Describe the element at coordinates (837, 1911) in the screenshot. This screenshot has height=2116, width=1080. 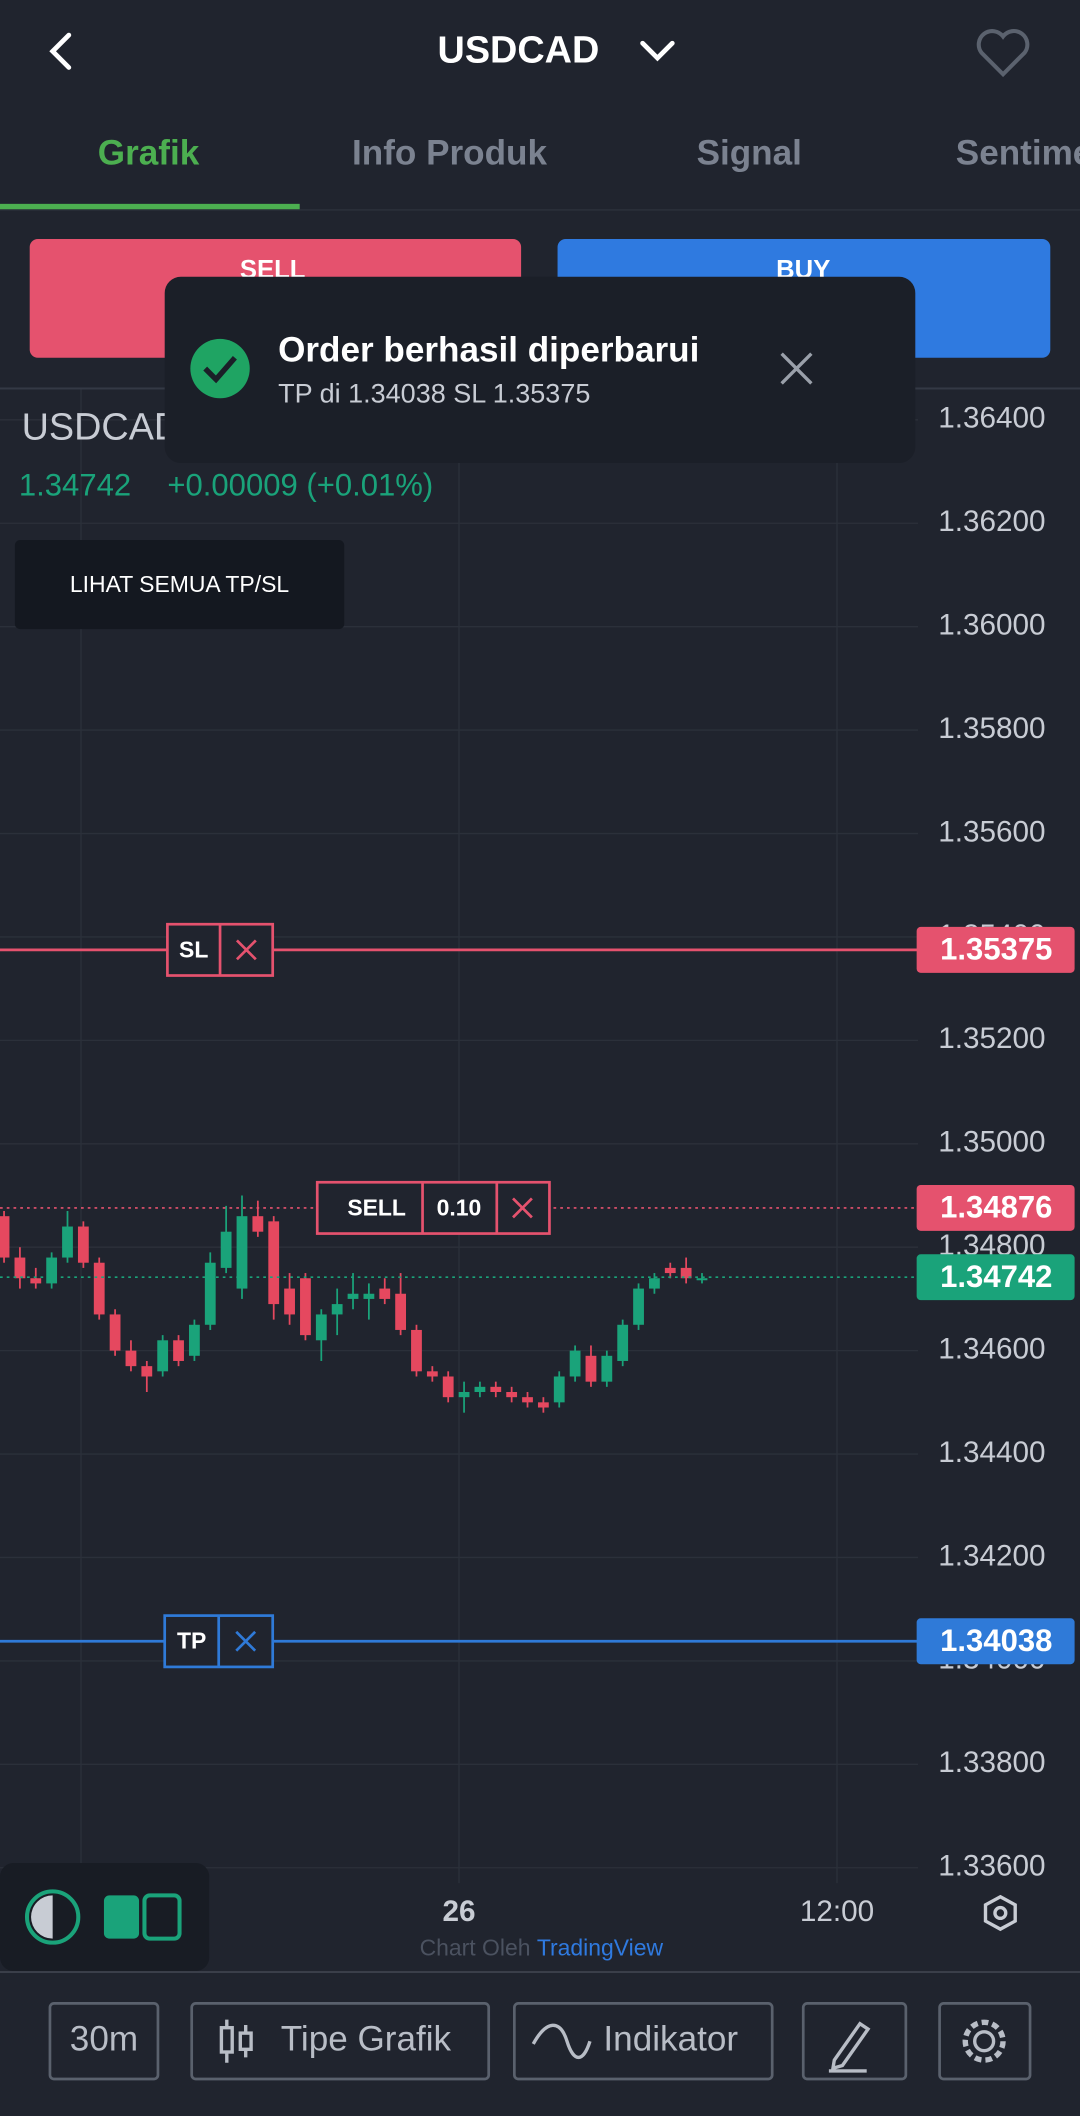
I see `x-tick-label: 12:00` at that location.